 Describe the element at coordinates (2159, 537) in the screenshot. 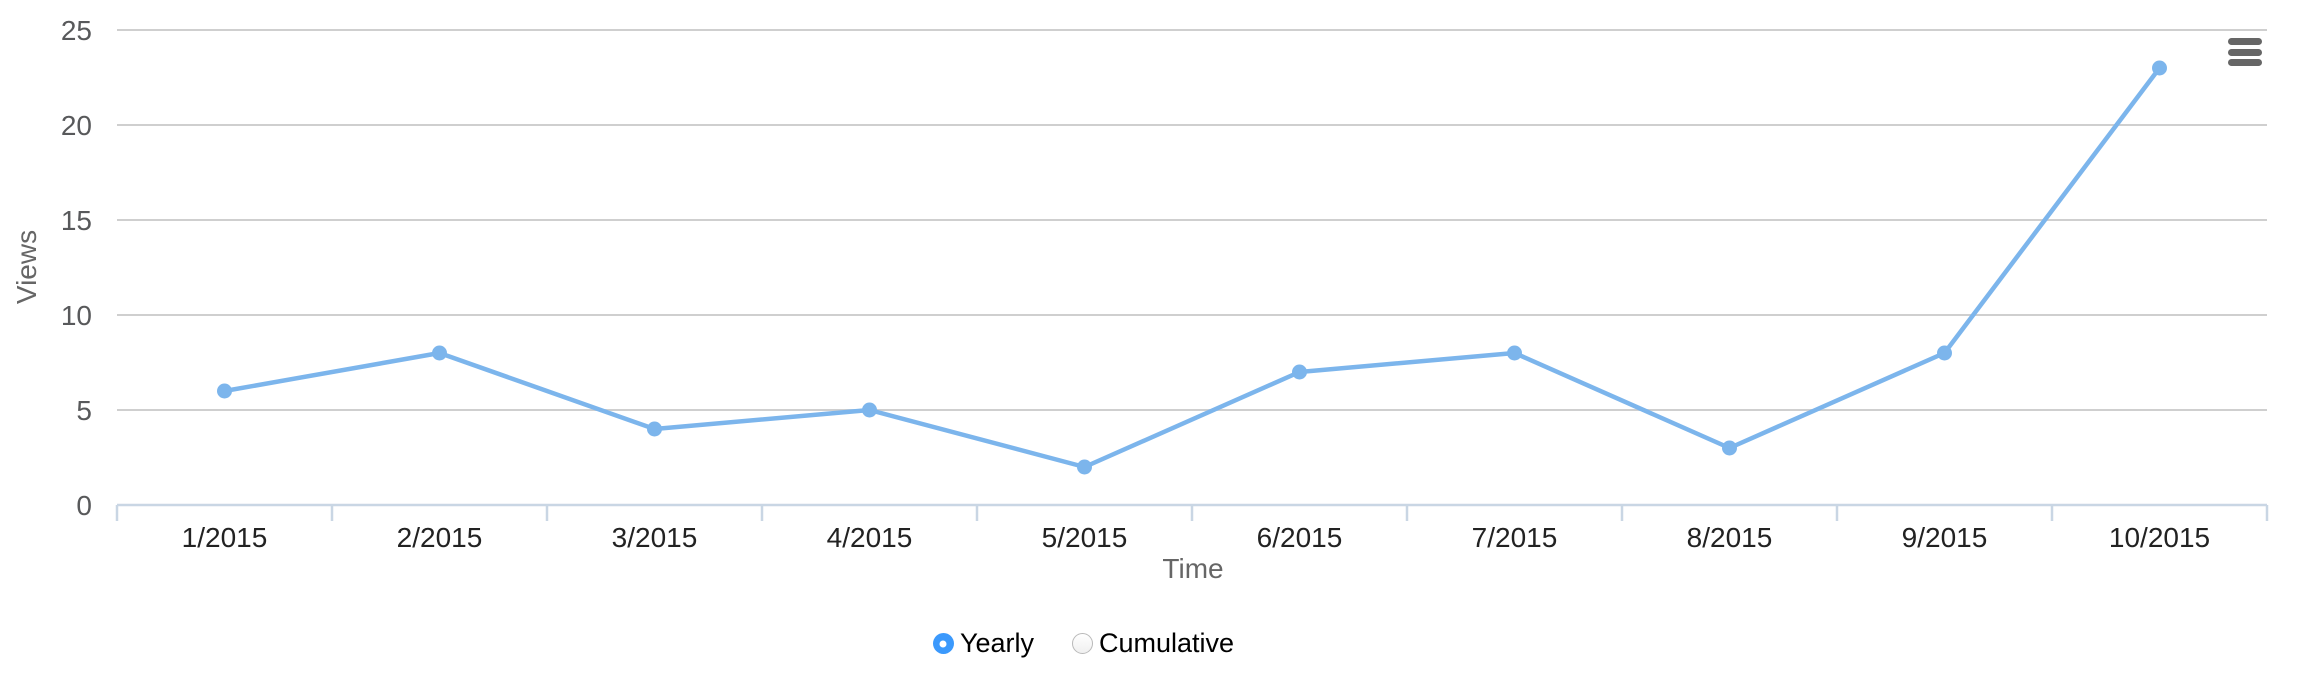

I see `x-tick-label: 10/2015` at that location.